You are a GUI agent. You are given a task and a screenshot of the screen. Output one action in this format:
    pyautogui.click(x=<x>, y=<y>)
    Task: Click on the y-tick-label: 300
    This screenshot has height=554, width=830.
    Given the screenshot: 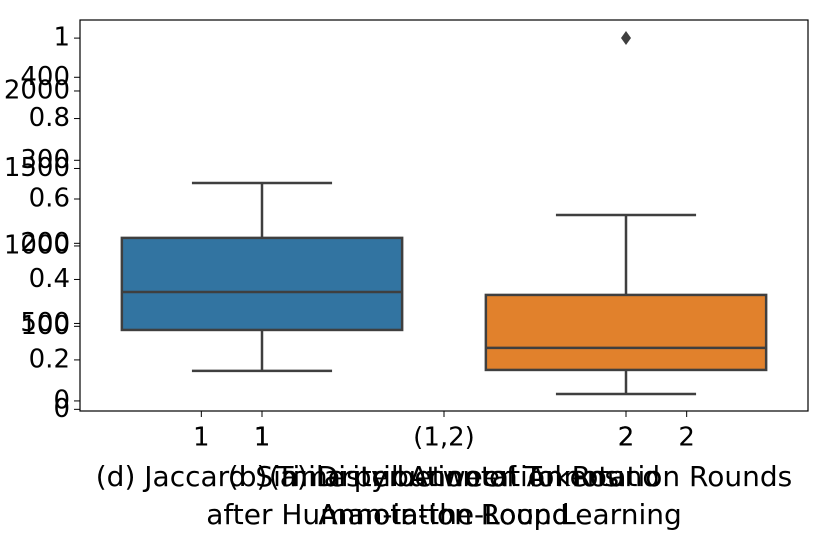 What is the action you would take?
    pyautogui.click(x=45, y=160)
    